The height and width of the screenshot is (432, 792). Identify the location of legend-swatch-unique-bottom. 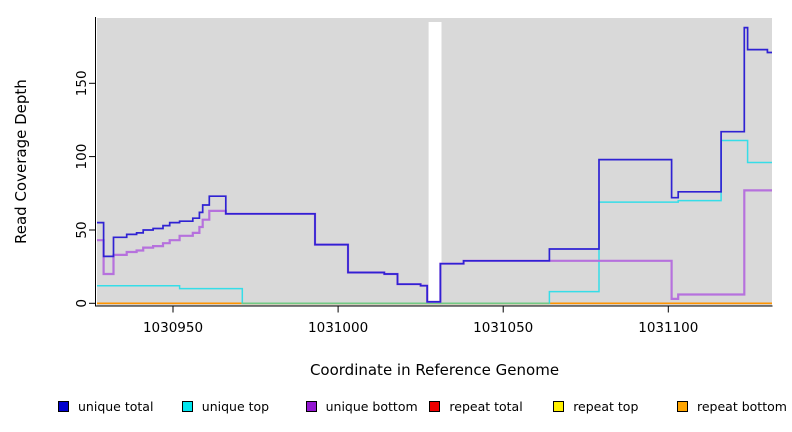
(311, 406).